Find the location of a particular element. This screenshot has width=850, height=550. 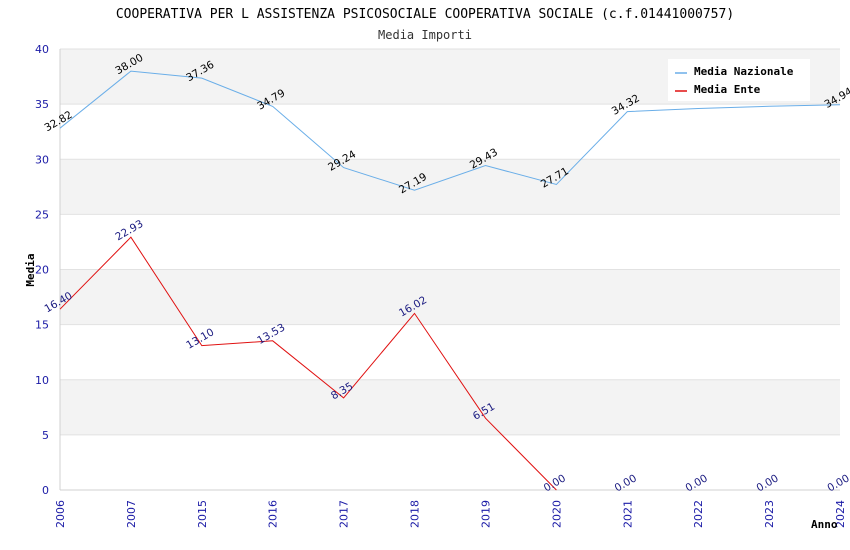

legend-label-ente: Media Ente is located at coordinates (727, 89).